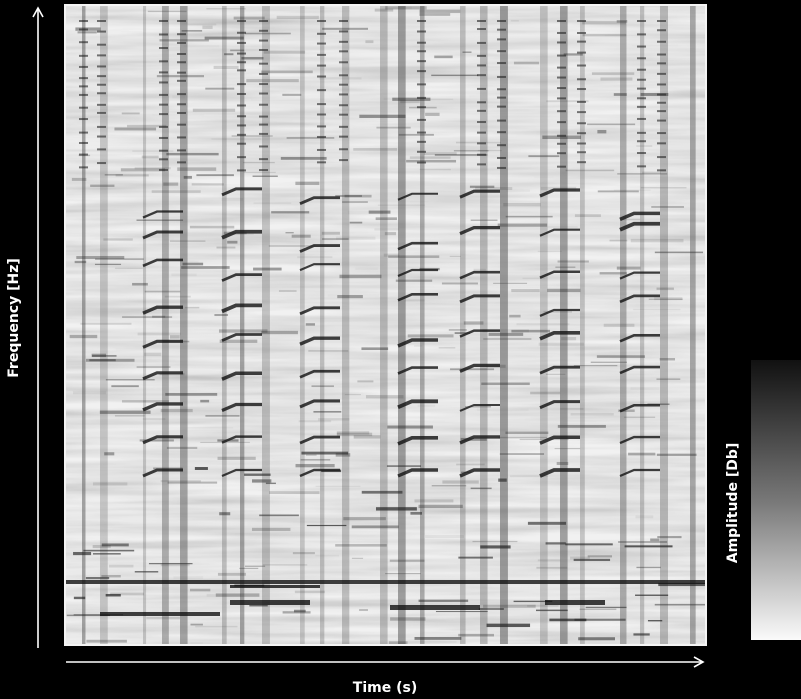 Image resolution: width=801 pixels, height=699 pixels. What do you see at coordinates (776, 500) in the screenshot?
I see `colorbar` at bounding box center [776, 500].